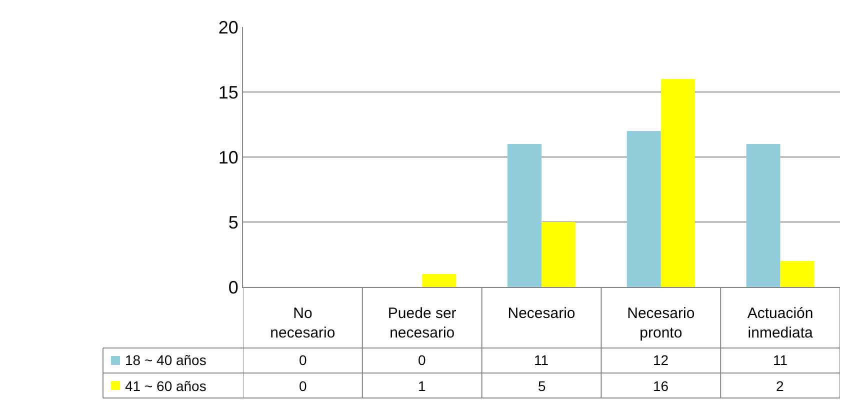 The width and height of the screenshot is (844, 415). Describe the element at coordinates (165, 386) in the screenshot. I see `legend-label: 41 ~ 60 años` at that location.